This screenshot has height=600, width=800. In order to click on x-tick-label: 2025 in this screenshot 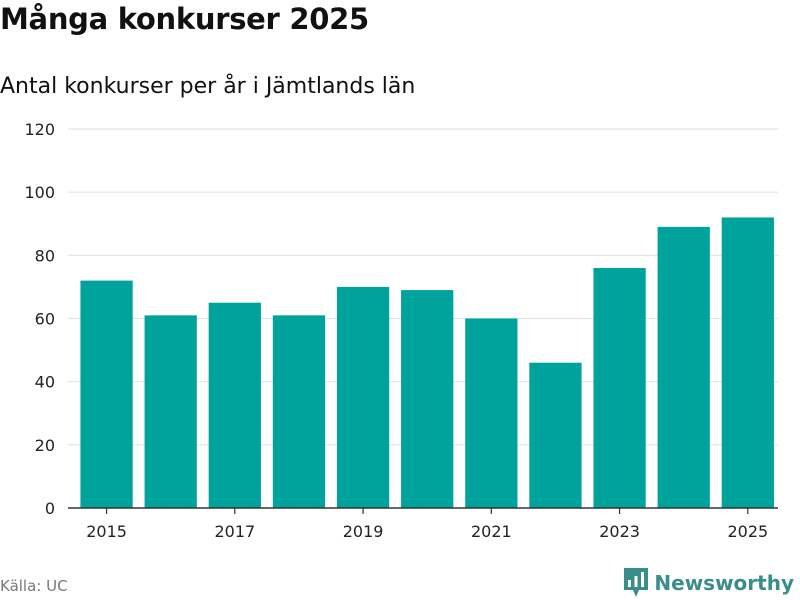, I will do `click(747, 531)`.